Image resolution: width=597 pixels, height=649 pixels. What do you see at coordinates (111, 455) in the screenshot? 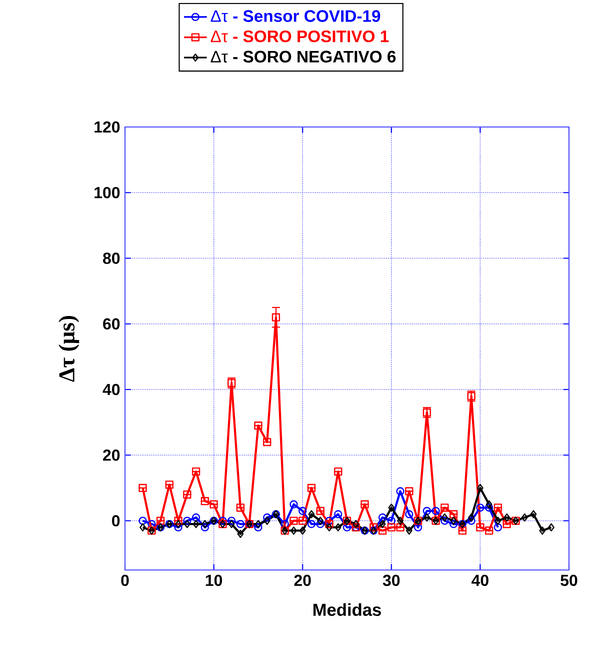
I see `y-tick-label: 20` at bounding box center [111, 455].